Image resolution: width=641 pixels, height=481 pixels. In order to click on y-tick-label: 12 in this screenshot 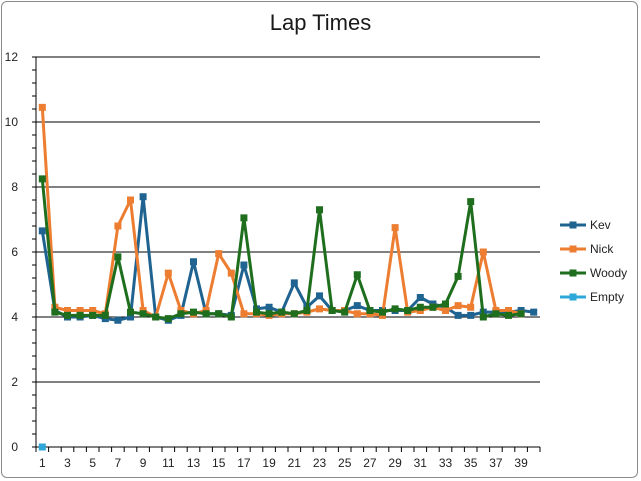, I will do `click(12, 57)`.